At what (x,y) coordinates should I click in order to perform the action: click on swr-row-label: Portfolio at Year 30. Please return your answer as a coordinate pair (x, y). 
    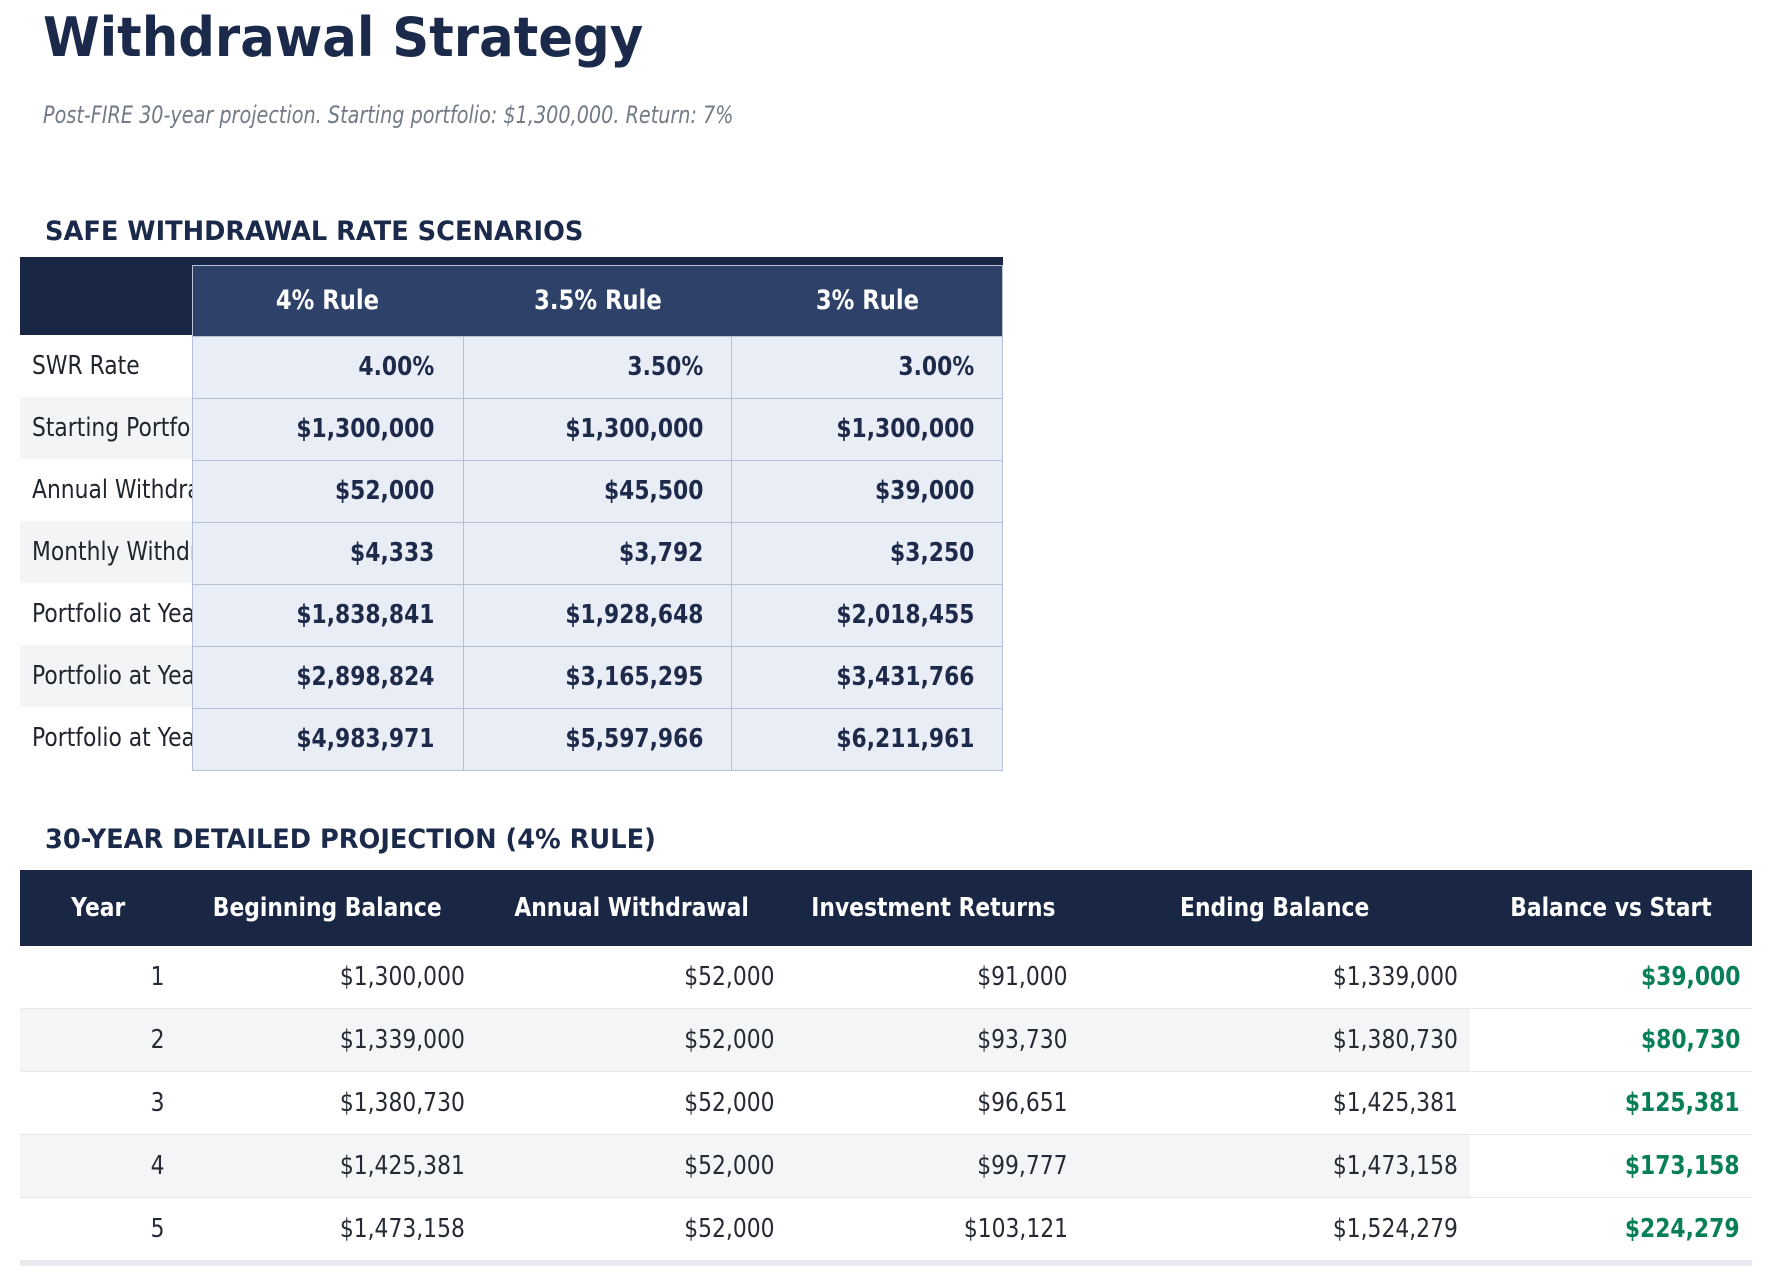
    Looking at the image, I should click on (106, 738).